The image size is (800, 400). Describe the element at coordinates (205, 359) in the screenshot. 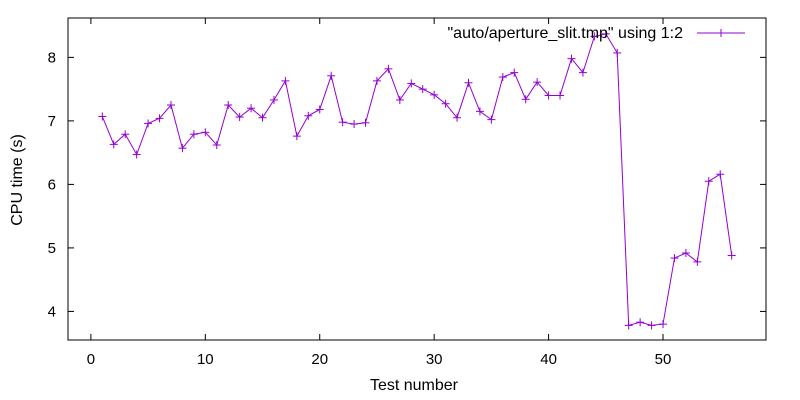

I see `x-tick-label: 10` at that location.